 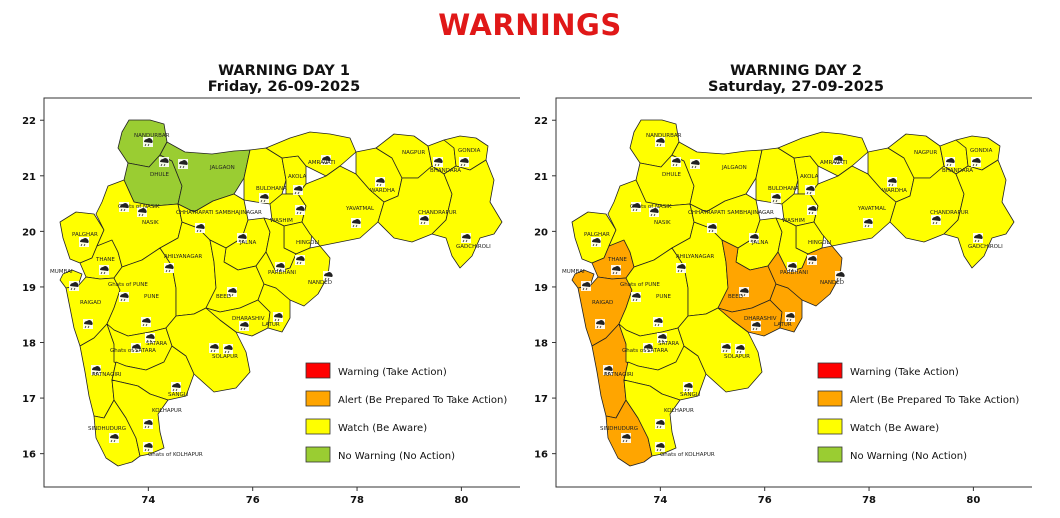 What do you see at coordinates (360, 209) in the screenshot?
I see `place-label: YAVATMAL` at bounding box center [360, 209].